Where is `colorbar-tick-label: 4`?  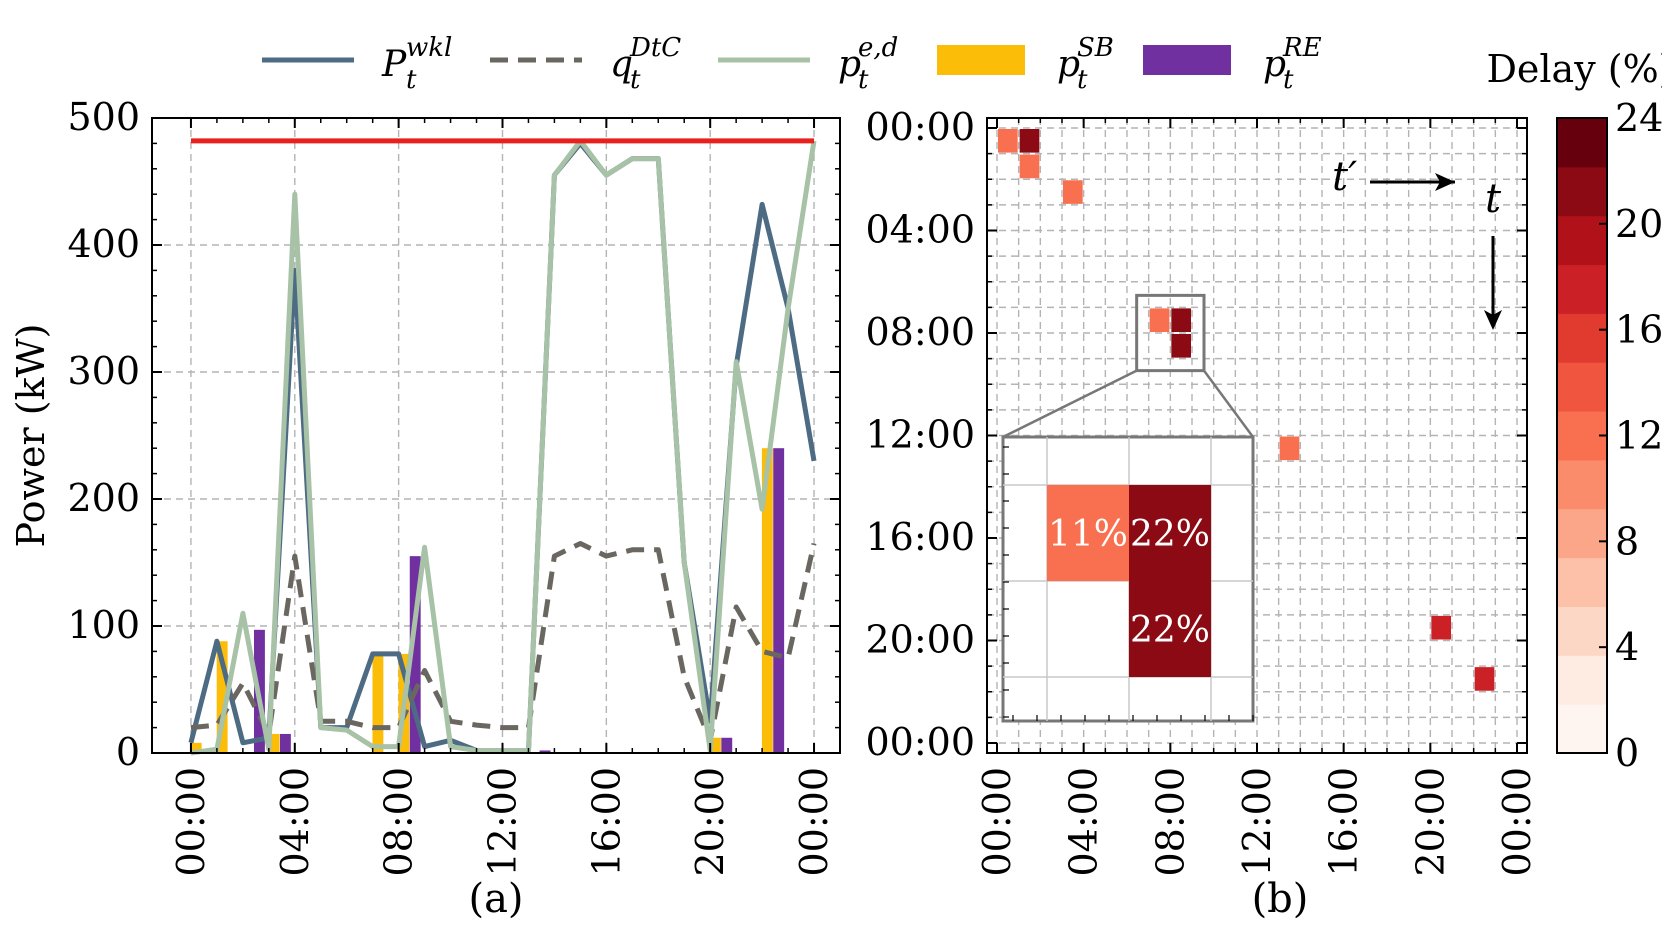 colorbar-tick-label: 4 is located at coordinates (1627, 647).